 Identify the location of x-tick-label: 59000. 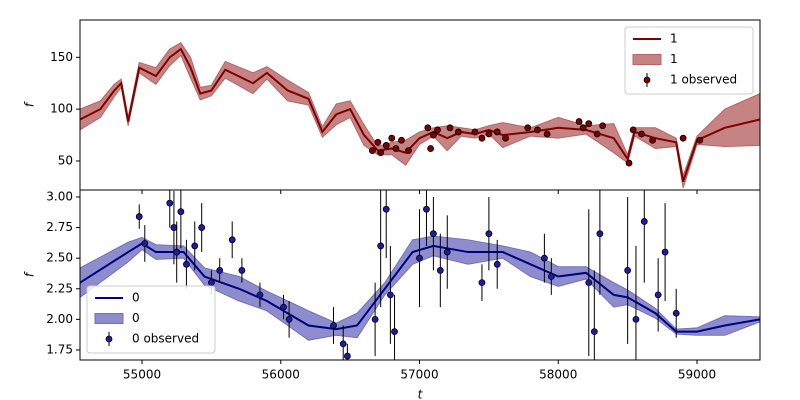
(697, 375).